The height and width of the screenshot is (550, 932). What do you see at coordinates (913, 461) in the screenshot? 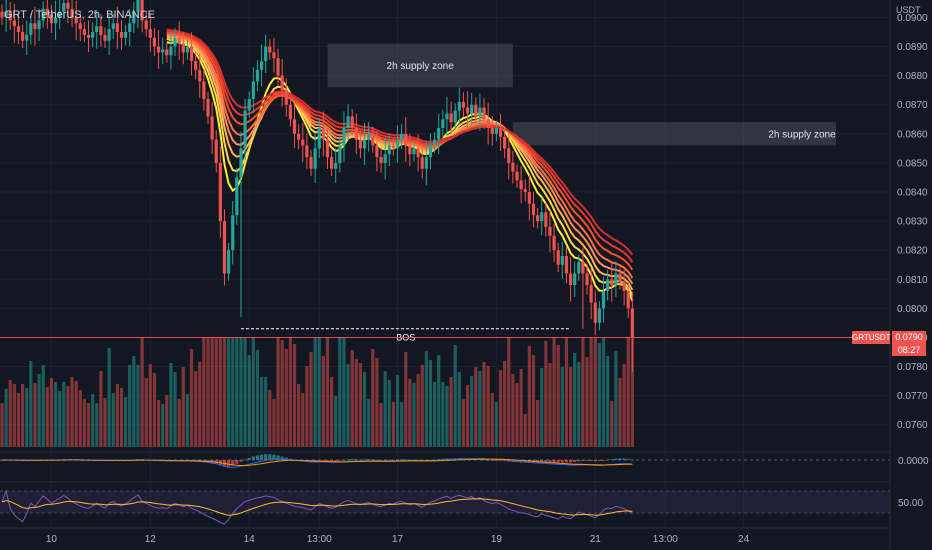
I see `macd-zero-label: 0.0000` at bounding box center [913, 461].